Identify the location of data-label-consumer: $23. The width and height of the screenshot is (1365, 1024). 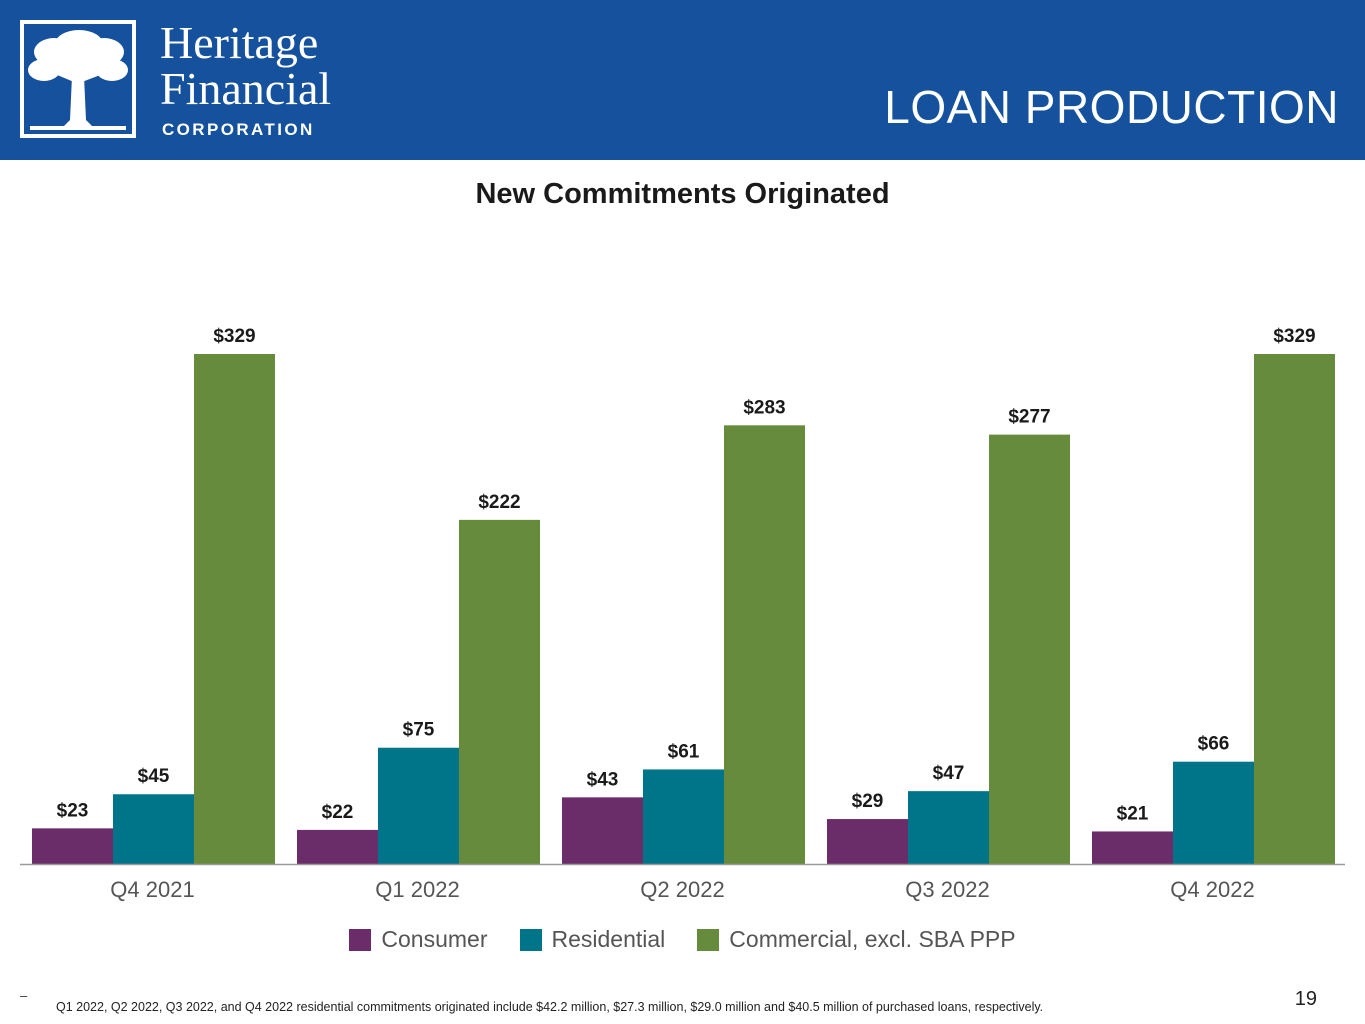
(73, 810).